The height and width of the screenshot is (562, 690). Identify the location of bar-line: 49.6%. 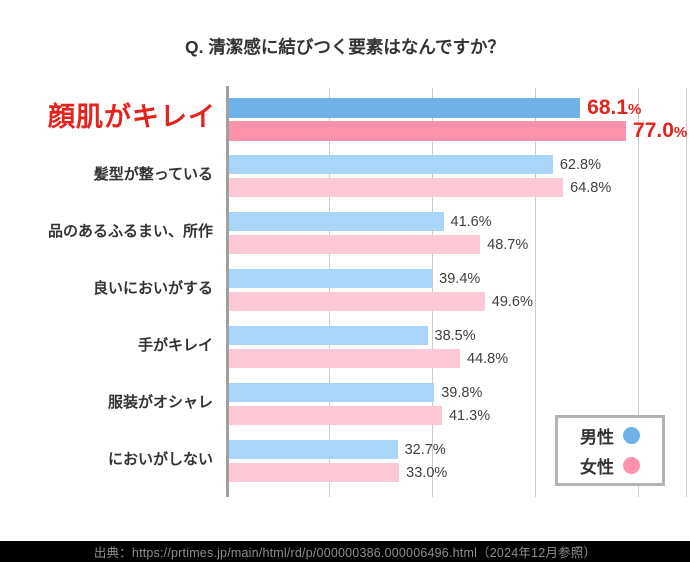
(459, 301).